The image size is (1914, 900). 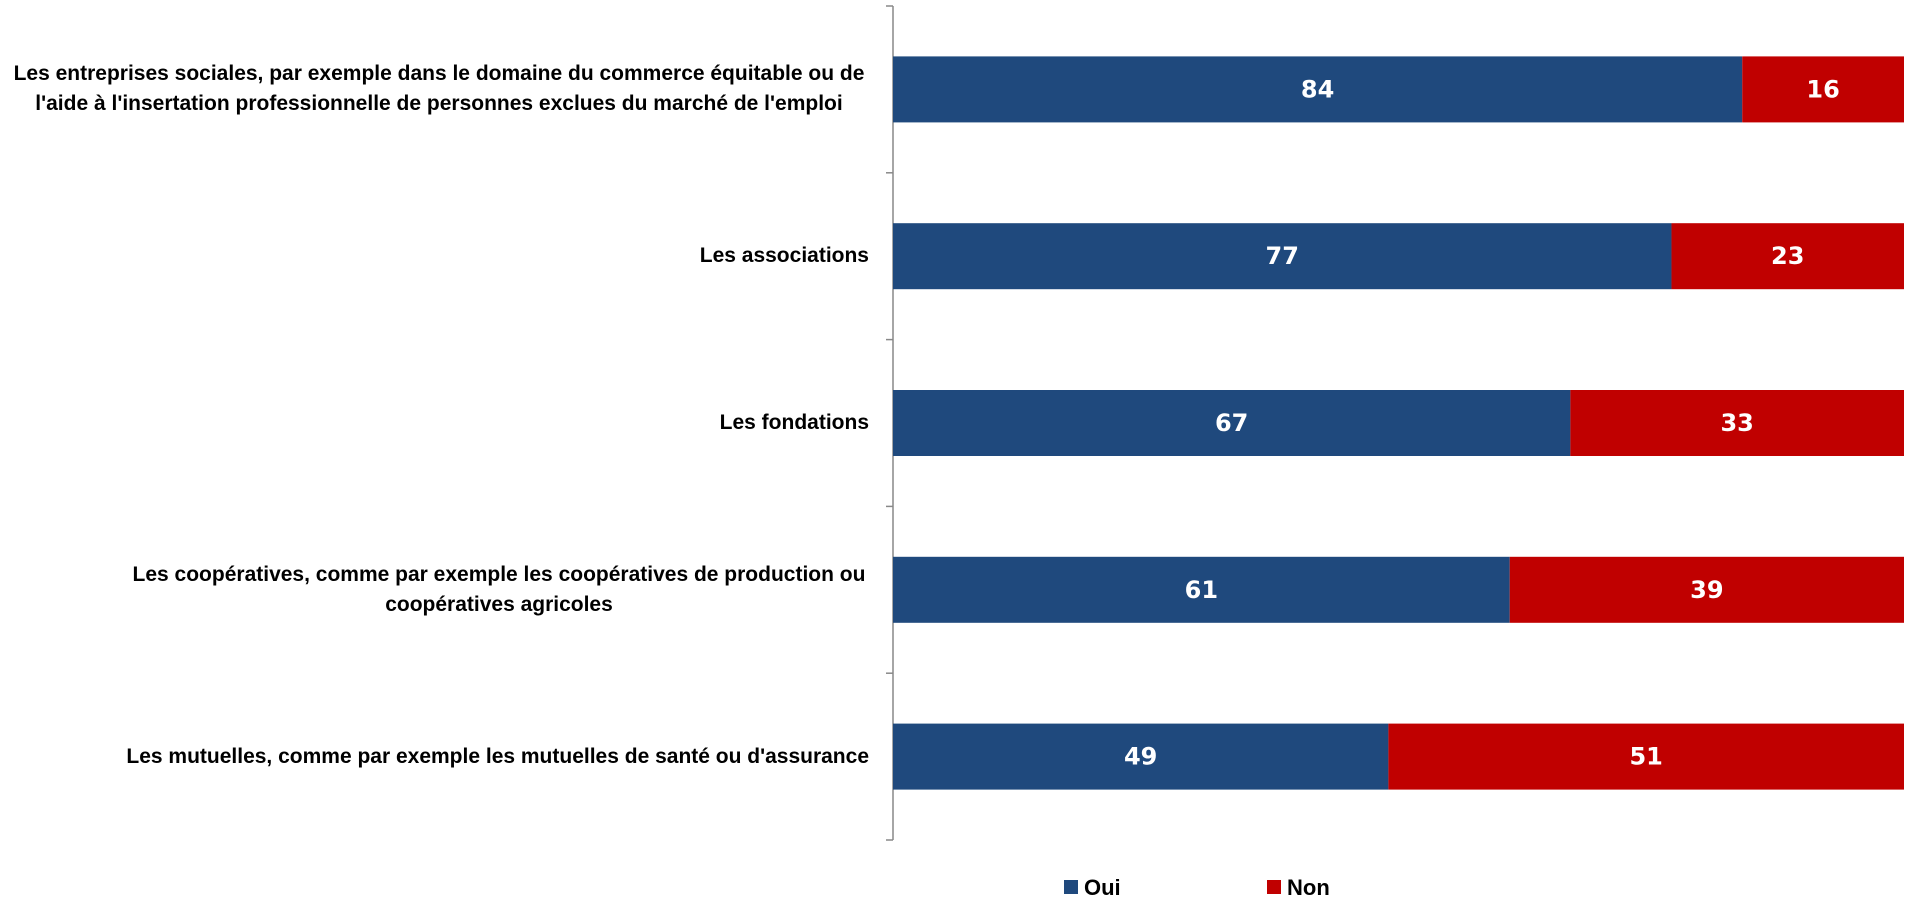 I want to click on data-label: 67, so click(x=1231, y=423).